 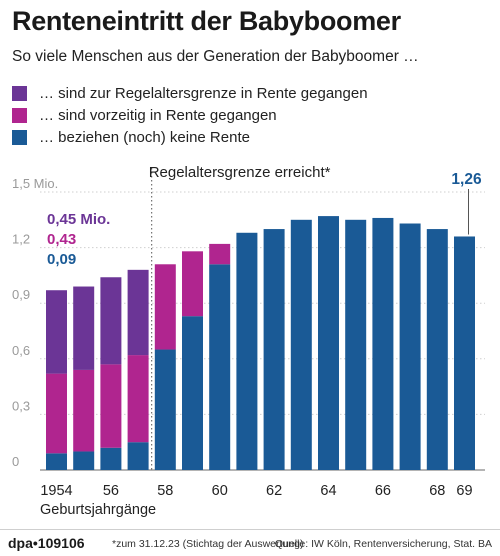 I want to click on dpa-logo: dpa•109106, so click(x=46, y=543).